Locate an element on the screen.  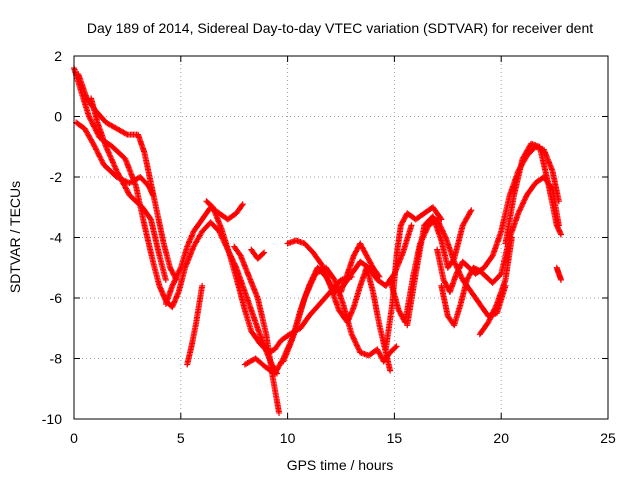
y-axis-label: SDTVAR / TECUs is located at coordinates (15, 237).